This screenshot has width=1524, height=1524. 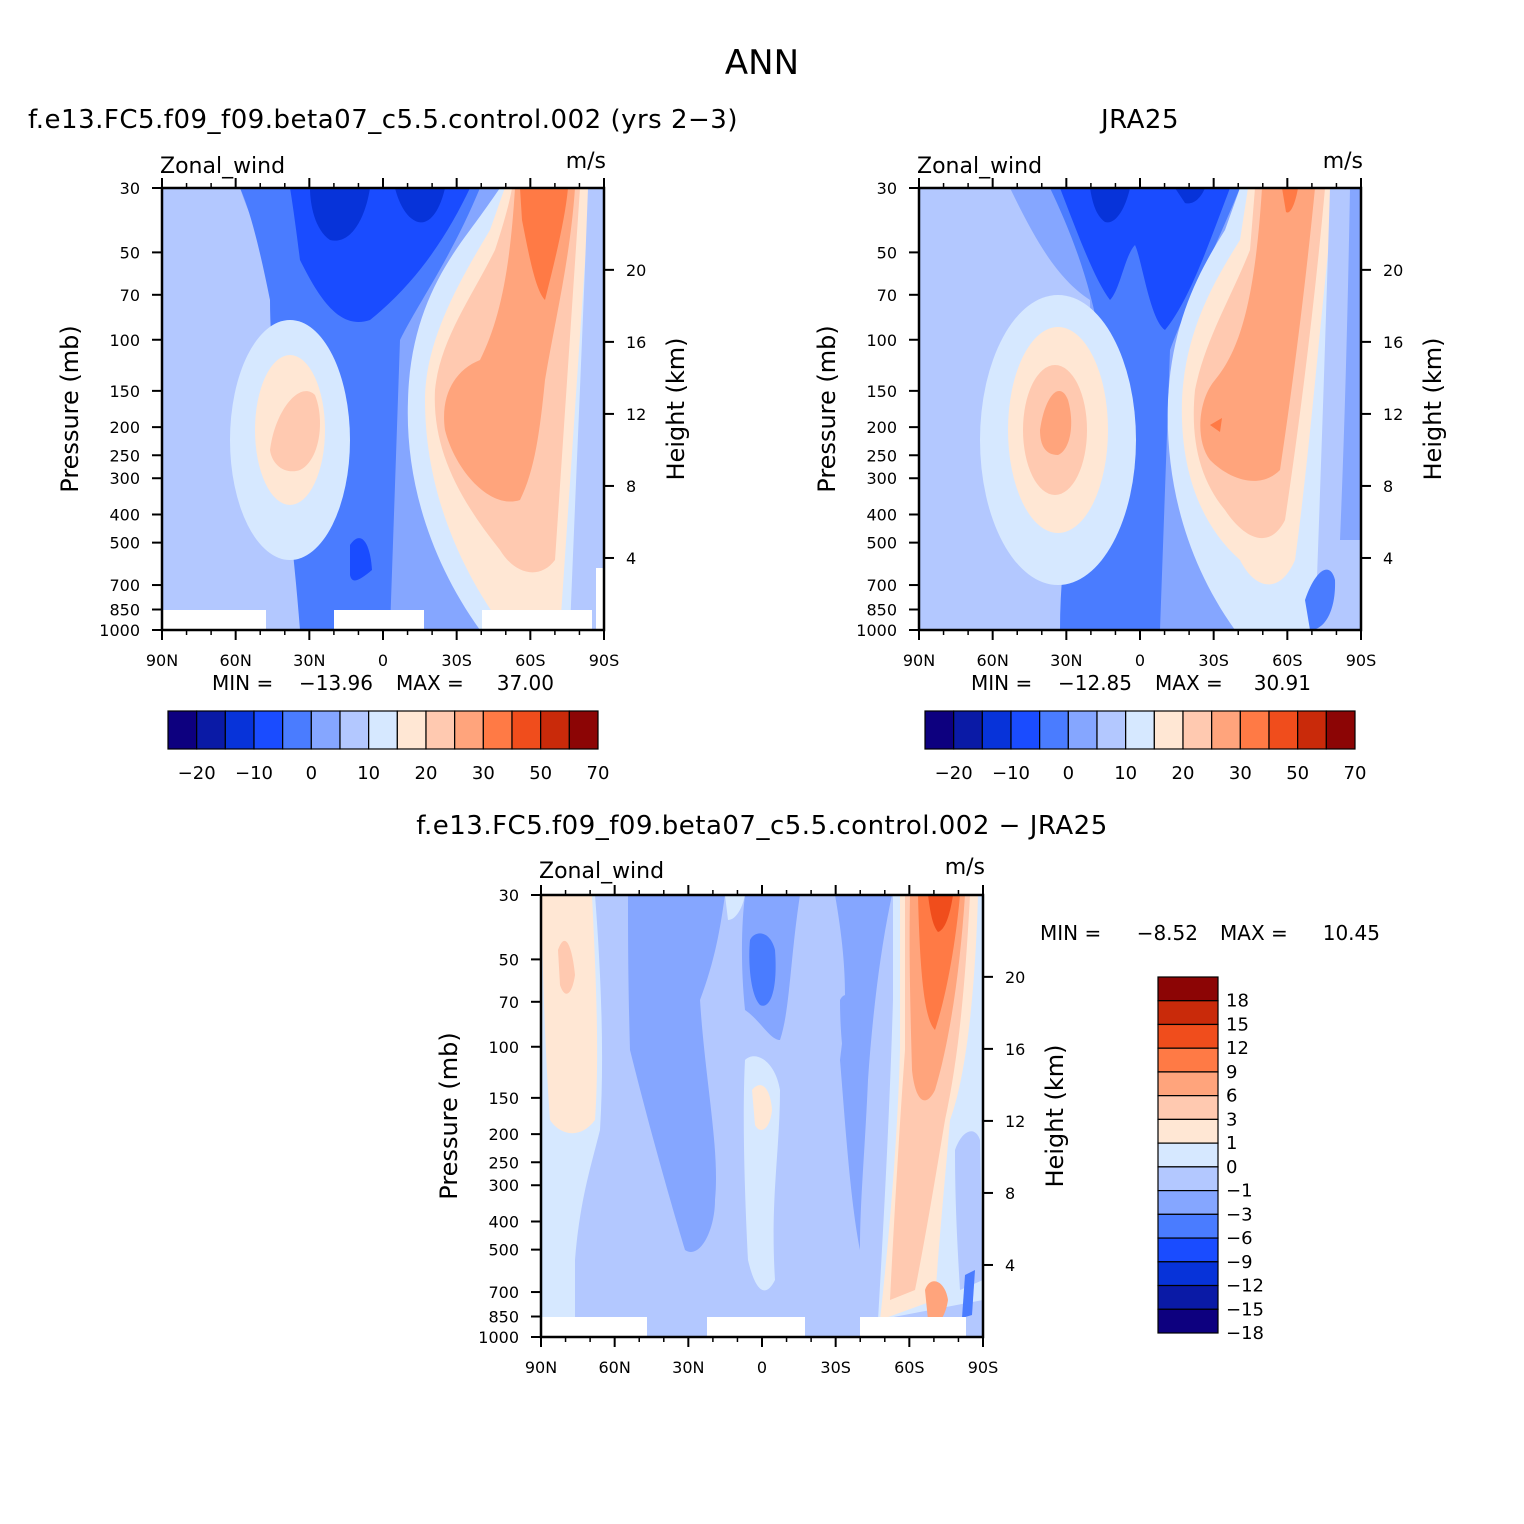 What do you see at coordinates (426, 773) in the screenshot?
I see `colorbar-label: 20` at bounding box center [426, 773].